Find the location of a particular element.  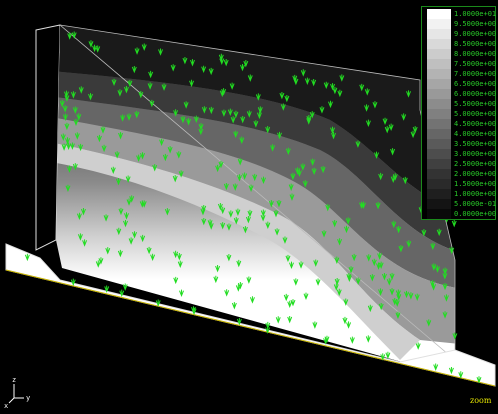

legend-label: 3.5000e+00 is located at coordinates (475, 144).